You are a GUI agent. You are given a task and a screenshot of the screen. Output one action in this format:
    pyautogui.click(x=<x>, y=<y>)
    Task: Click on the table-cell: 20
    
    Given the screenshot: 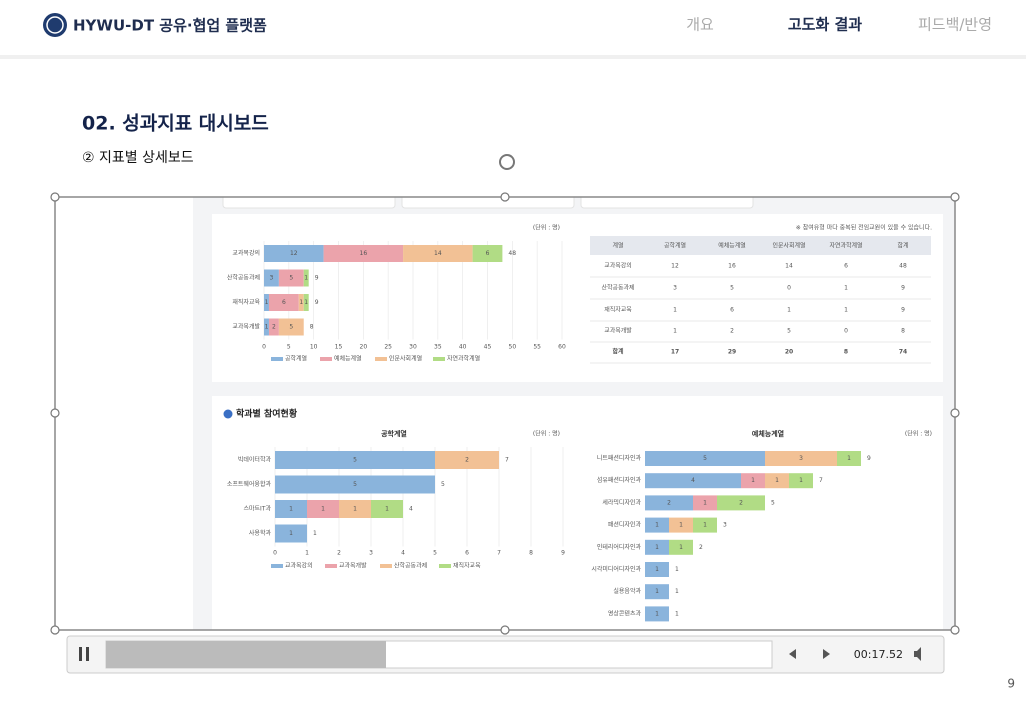 What is the action you would take?
    pyautogui.click(x=789, y=352)
    